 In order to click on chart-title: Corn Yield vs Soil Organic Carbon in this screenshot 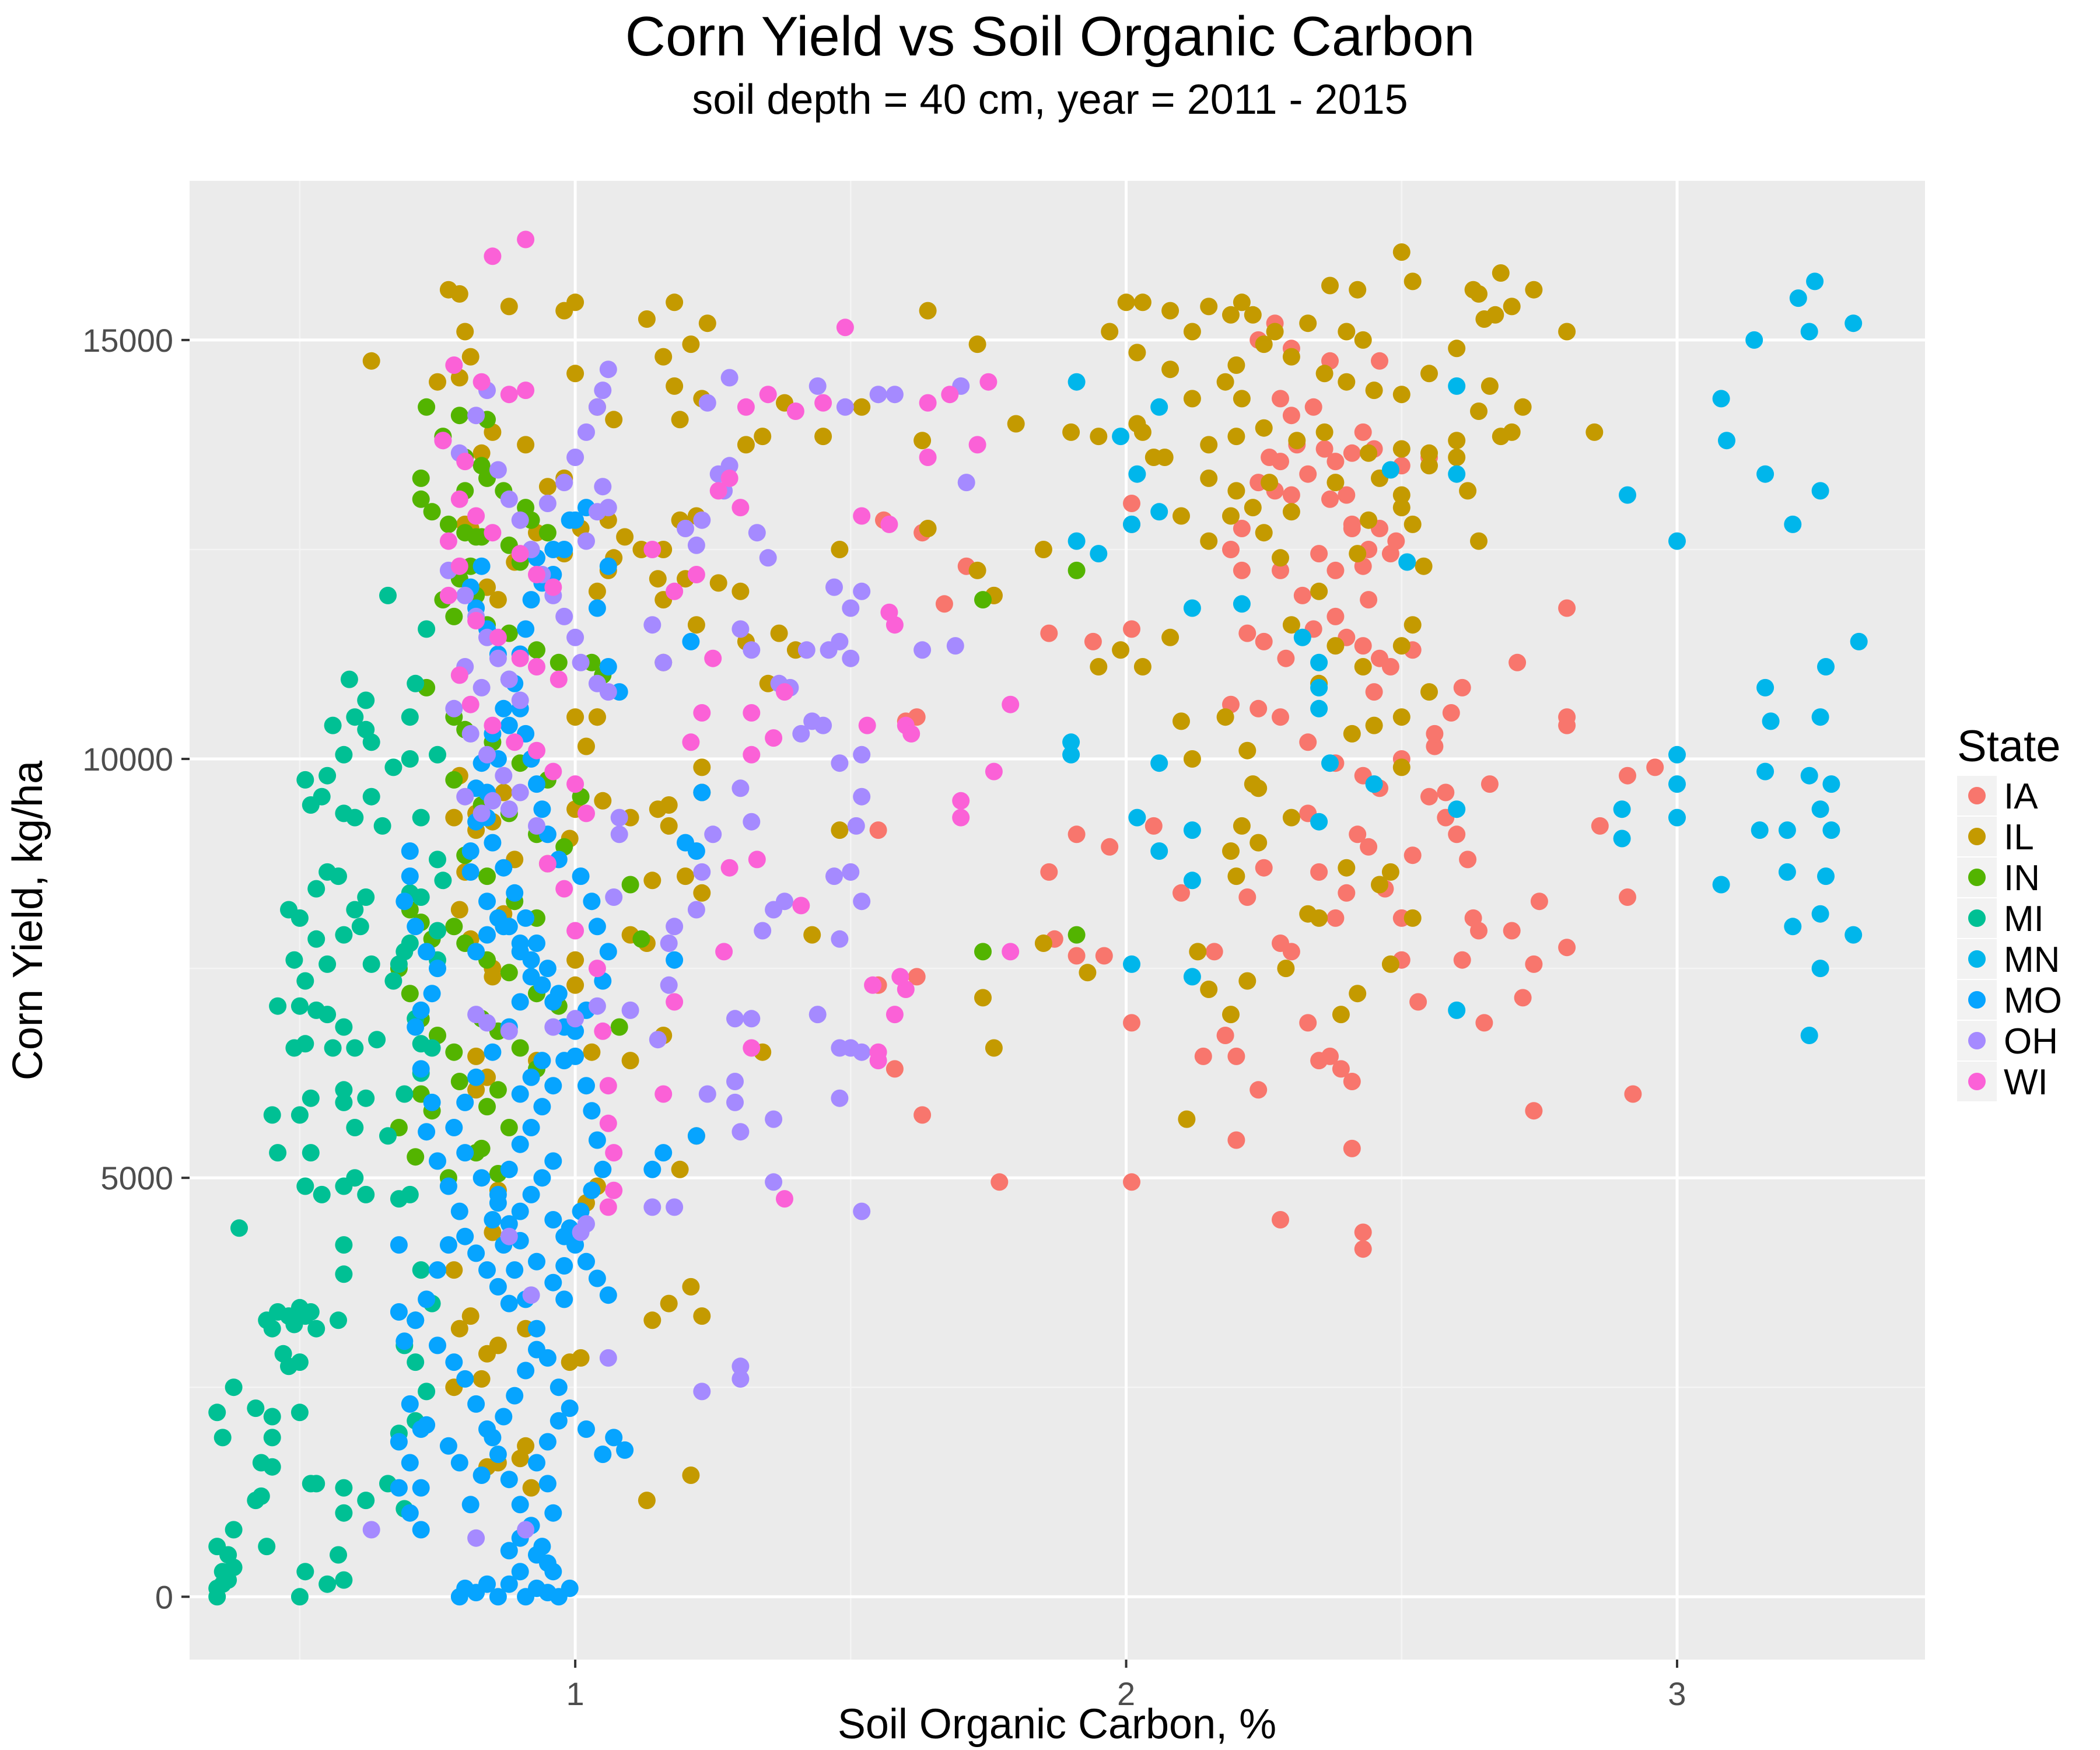, I will do `click(1050, 36)`.